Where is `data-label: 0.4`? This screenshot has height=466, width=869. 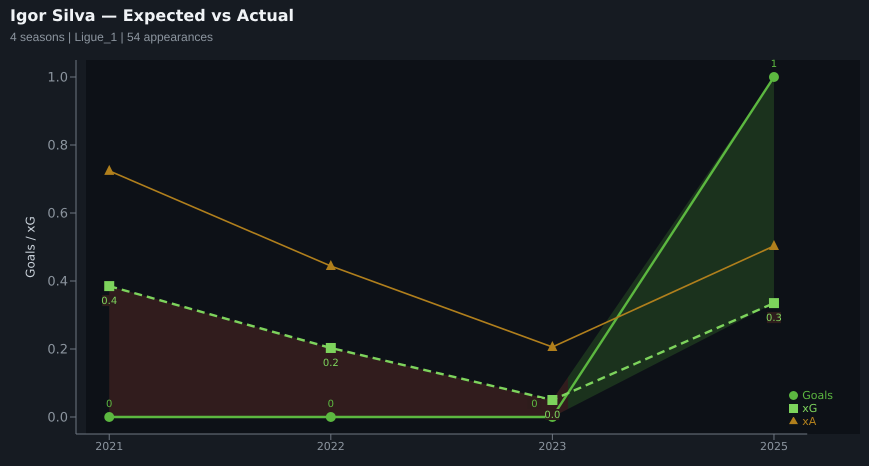
data-label: 0.4 is located at coordinates (109, 302).